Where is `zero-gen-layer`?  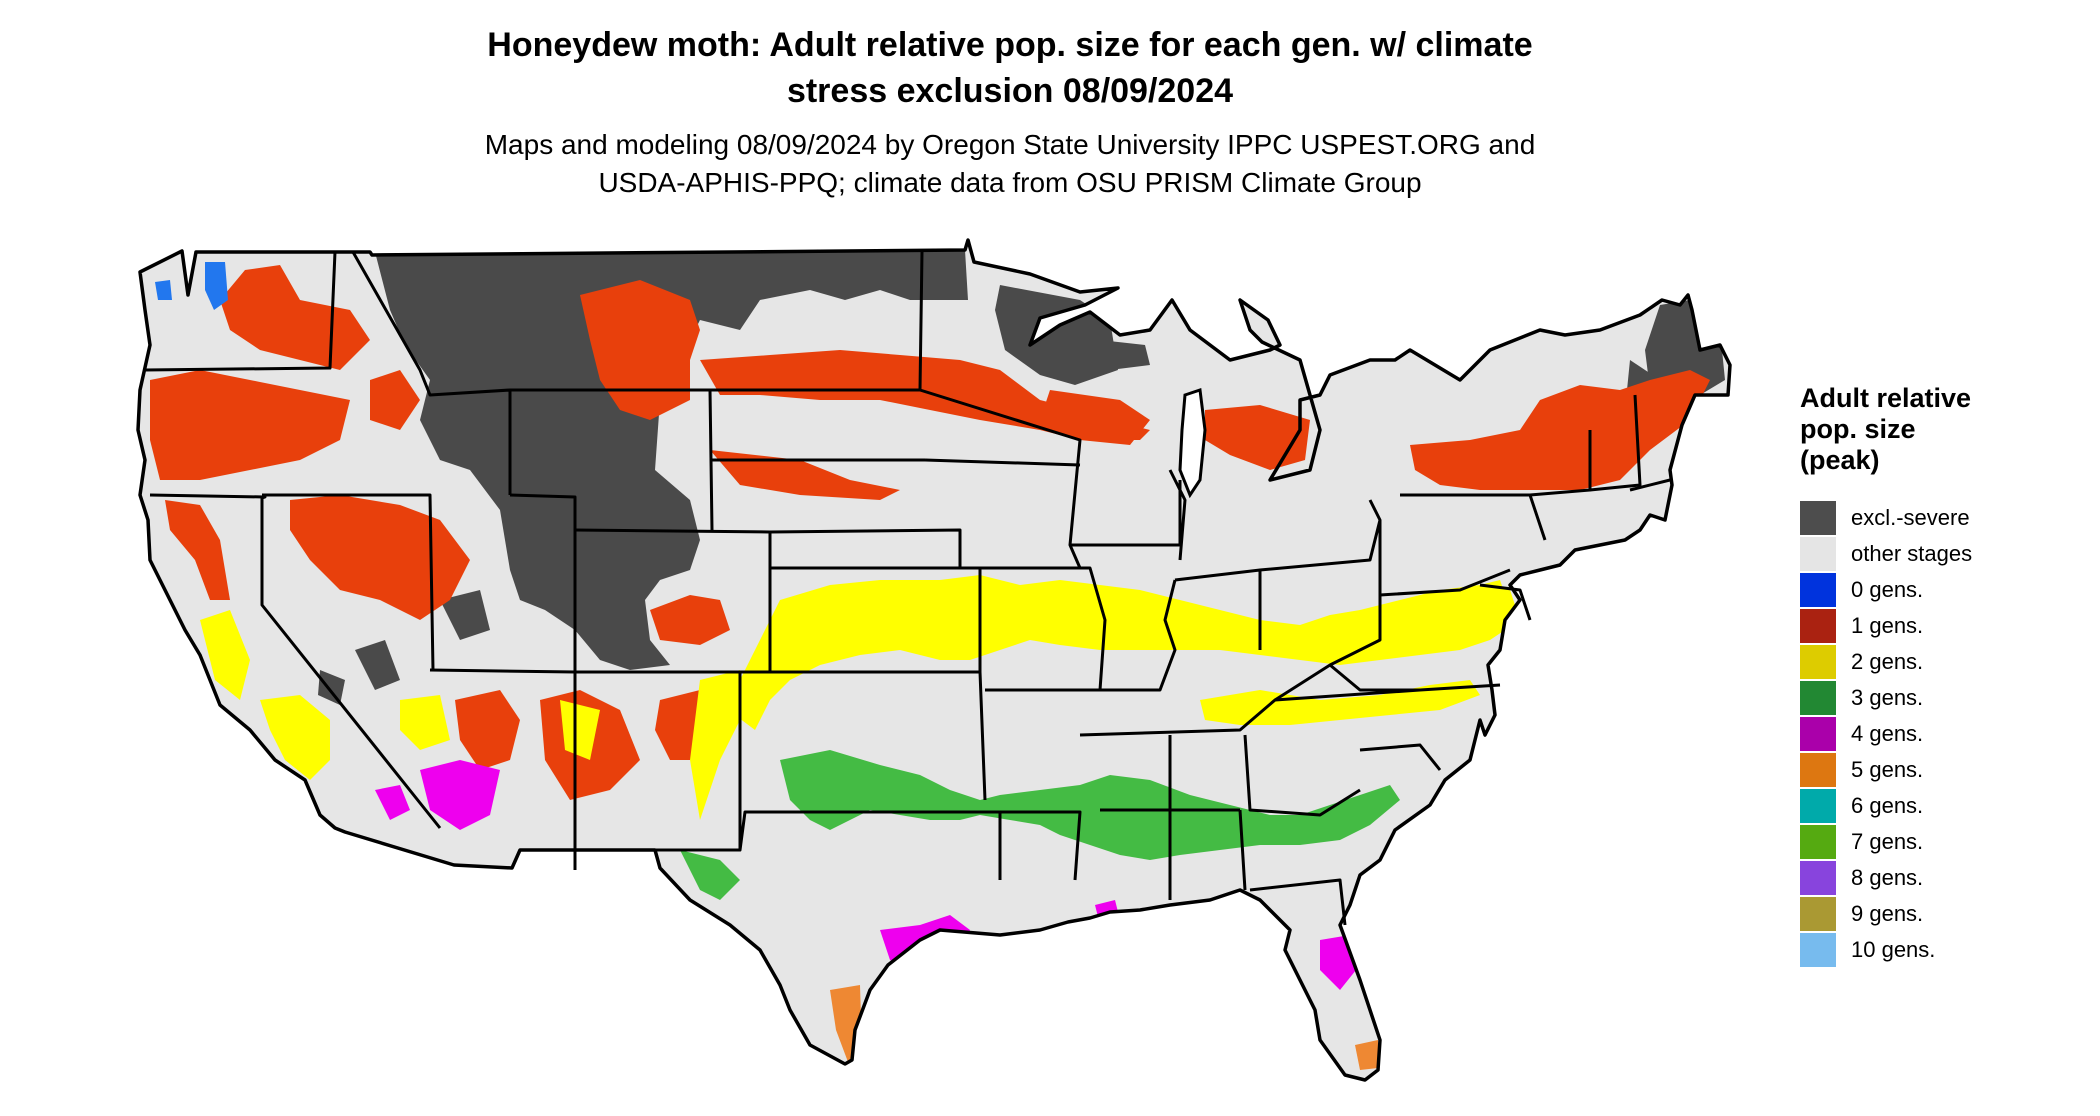 zero-gen-layer is located at coordinates (191, 286).